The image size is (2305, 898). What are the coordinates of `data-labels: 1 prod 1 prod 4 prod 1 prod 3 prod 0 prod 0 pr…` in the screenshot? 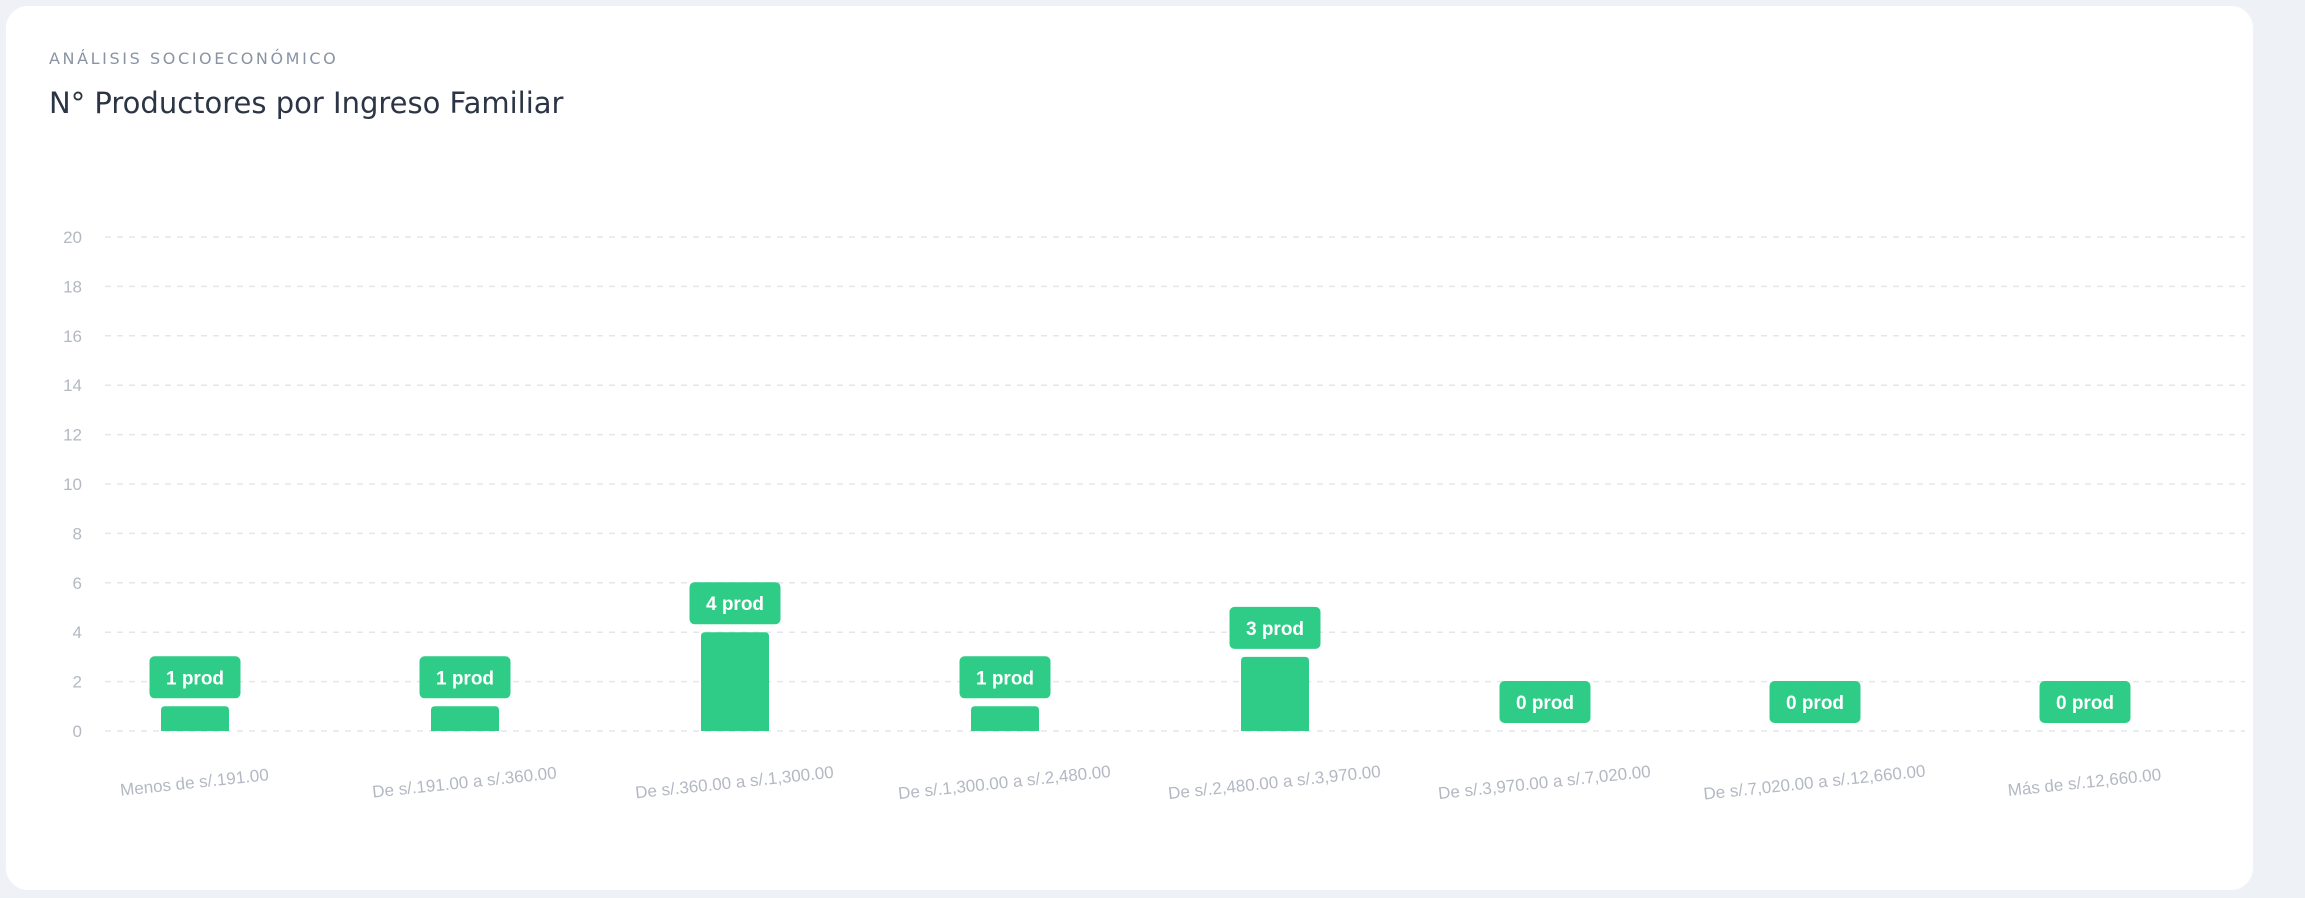 It's located at (1140, 652).